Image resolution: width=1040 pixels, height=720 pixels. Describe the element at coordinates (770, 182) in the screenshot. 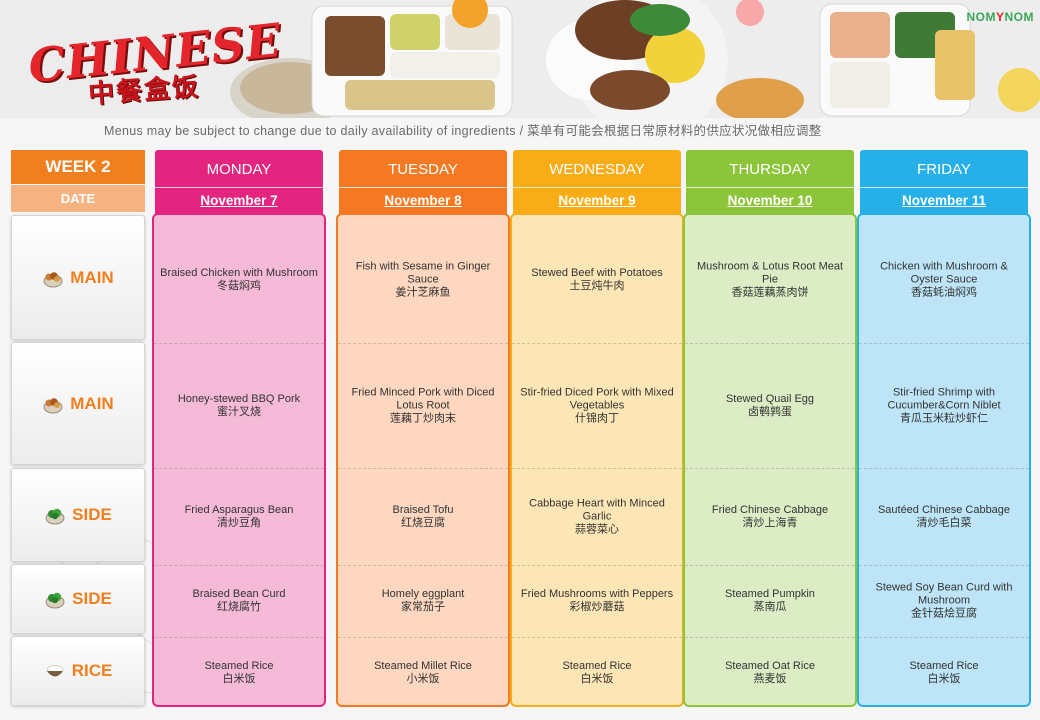

I see `day-header-thursday: THURSDAY November 10` at that location.